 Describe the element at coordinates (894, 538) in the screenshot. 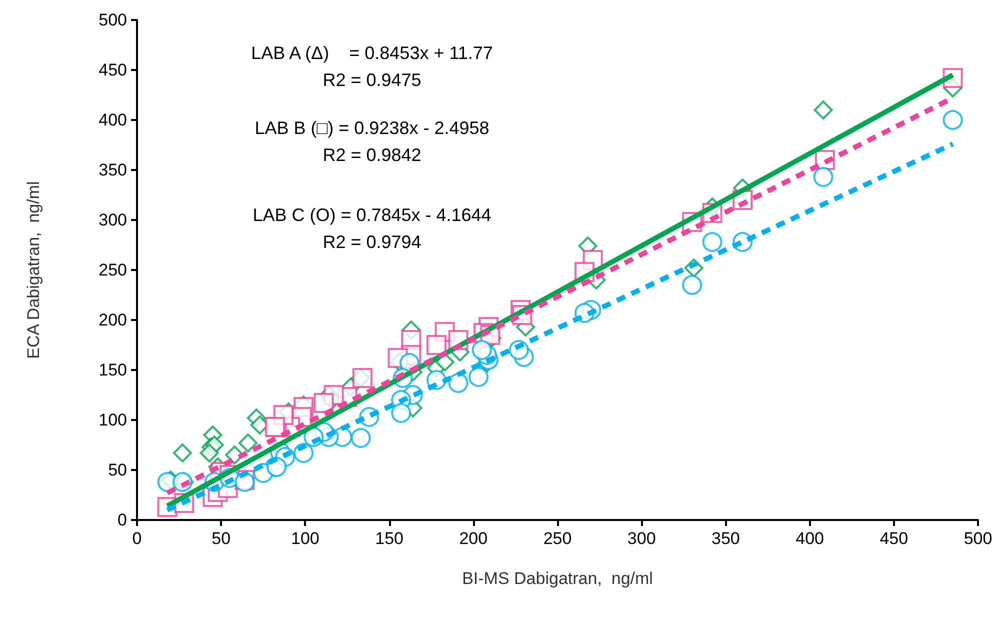

I see `x-tick-label: 450` at that location.